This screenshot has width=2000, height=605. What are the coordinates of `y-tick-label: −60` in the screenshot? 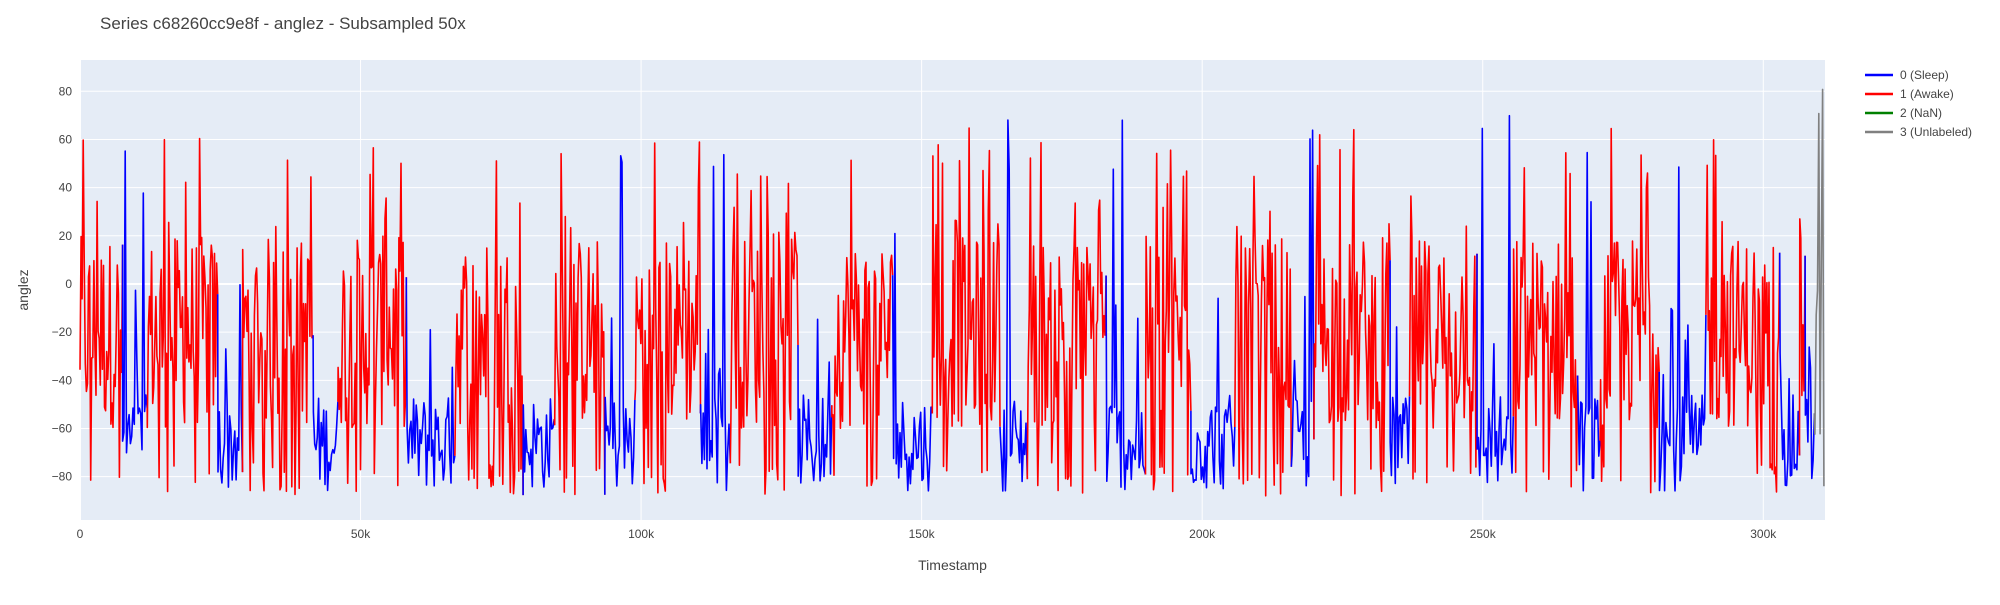 It's located at (62, 428).